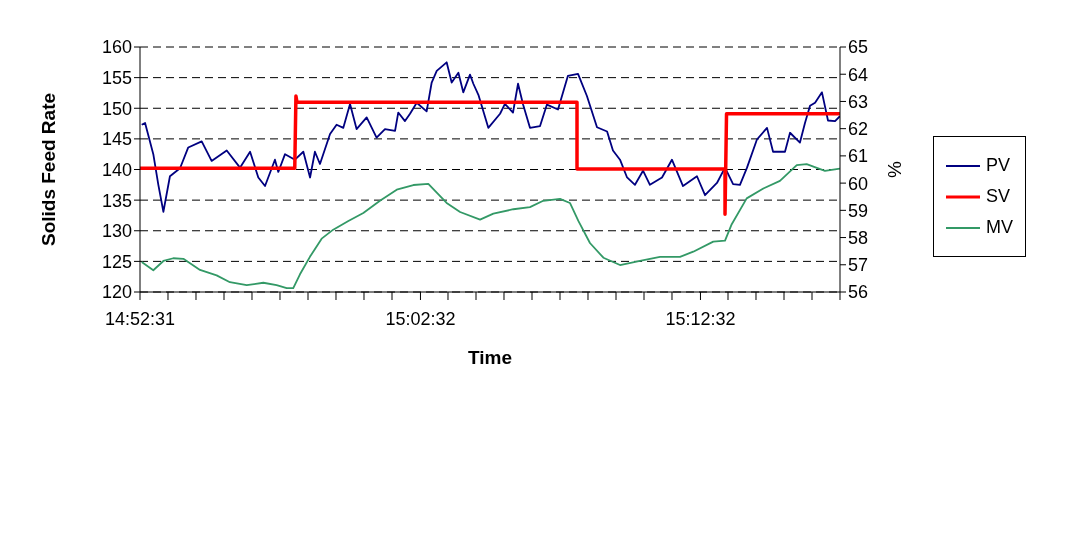 The image size is (1076, 542). What do you see at coordinates (858, 265) in the screenshot?
I see `y2-tick-label: 57` at bounding box center [858, 265].